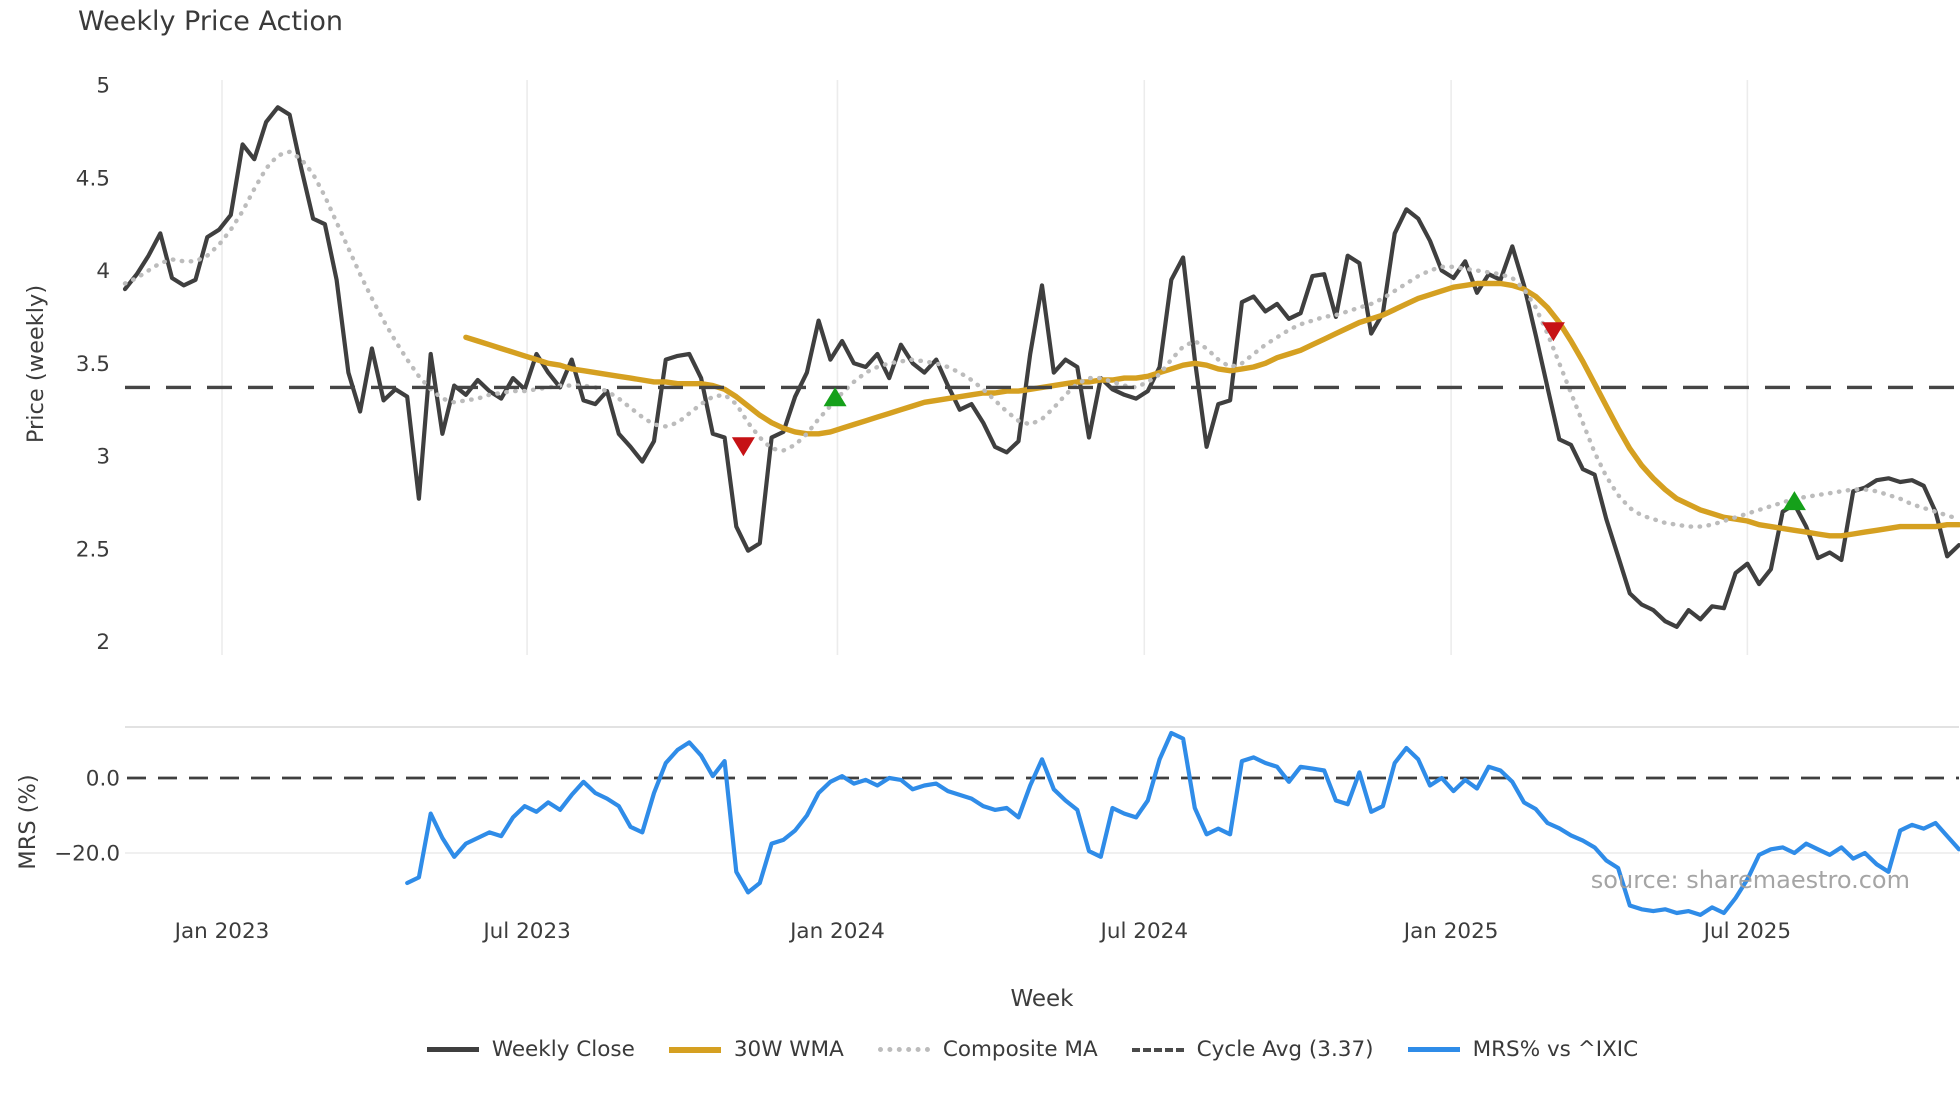  I want to click on legend-item-mrs-vs-ixic: MRS% vs ^IXIC, so click(1523, 1049).